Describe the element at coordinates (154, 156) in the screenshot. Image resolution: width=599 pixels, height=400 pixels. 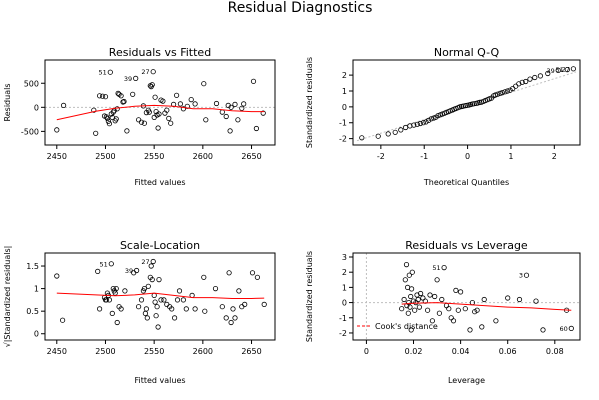
I see `x-tick-label: 2550` at that location.